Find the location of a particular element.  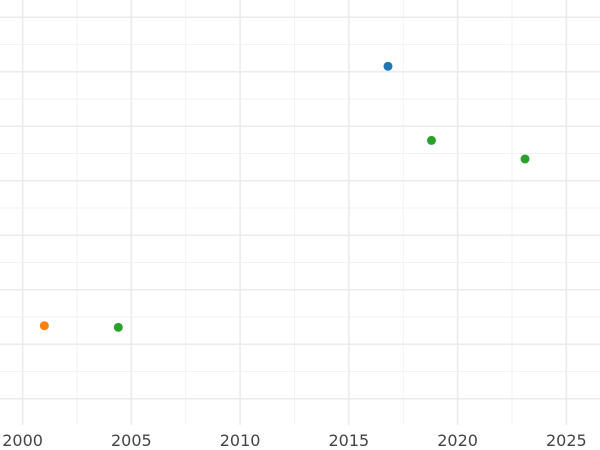

x-tick-label: 2005 is located at coordinates (131, 440).